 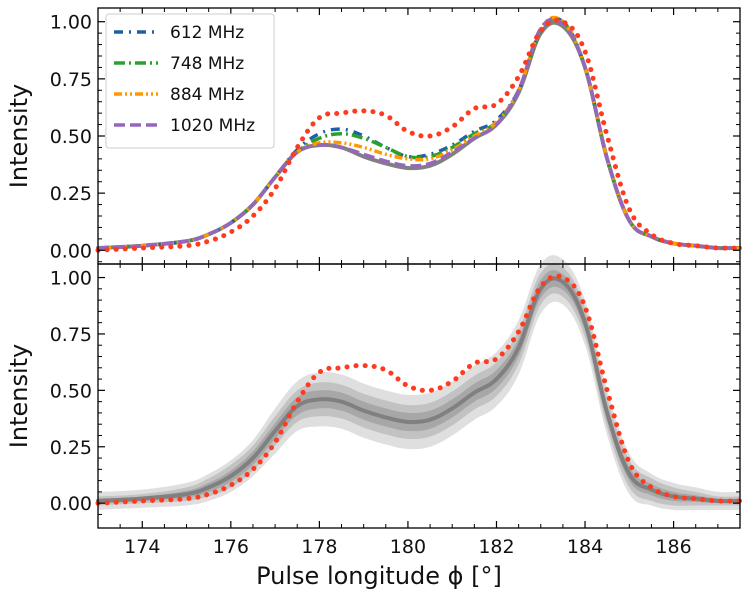 I want to click on legend: 612 MHz 748 MHz 884 MHz 1020 MHz, so click(x=190, y=81).